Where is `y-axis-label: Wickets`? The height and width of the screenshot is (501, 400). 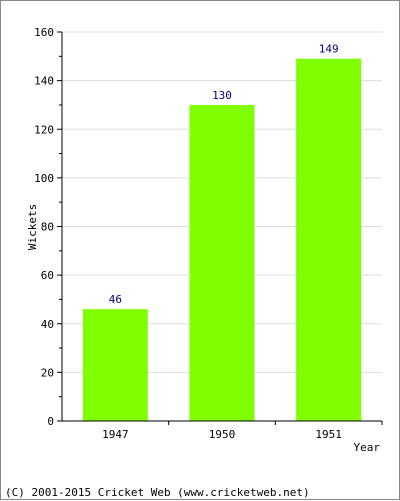
y-axis-label: Wickets is located at coordinates (32, 227).